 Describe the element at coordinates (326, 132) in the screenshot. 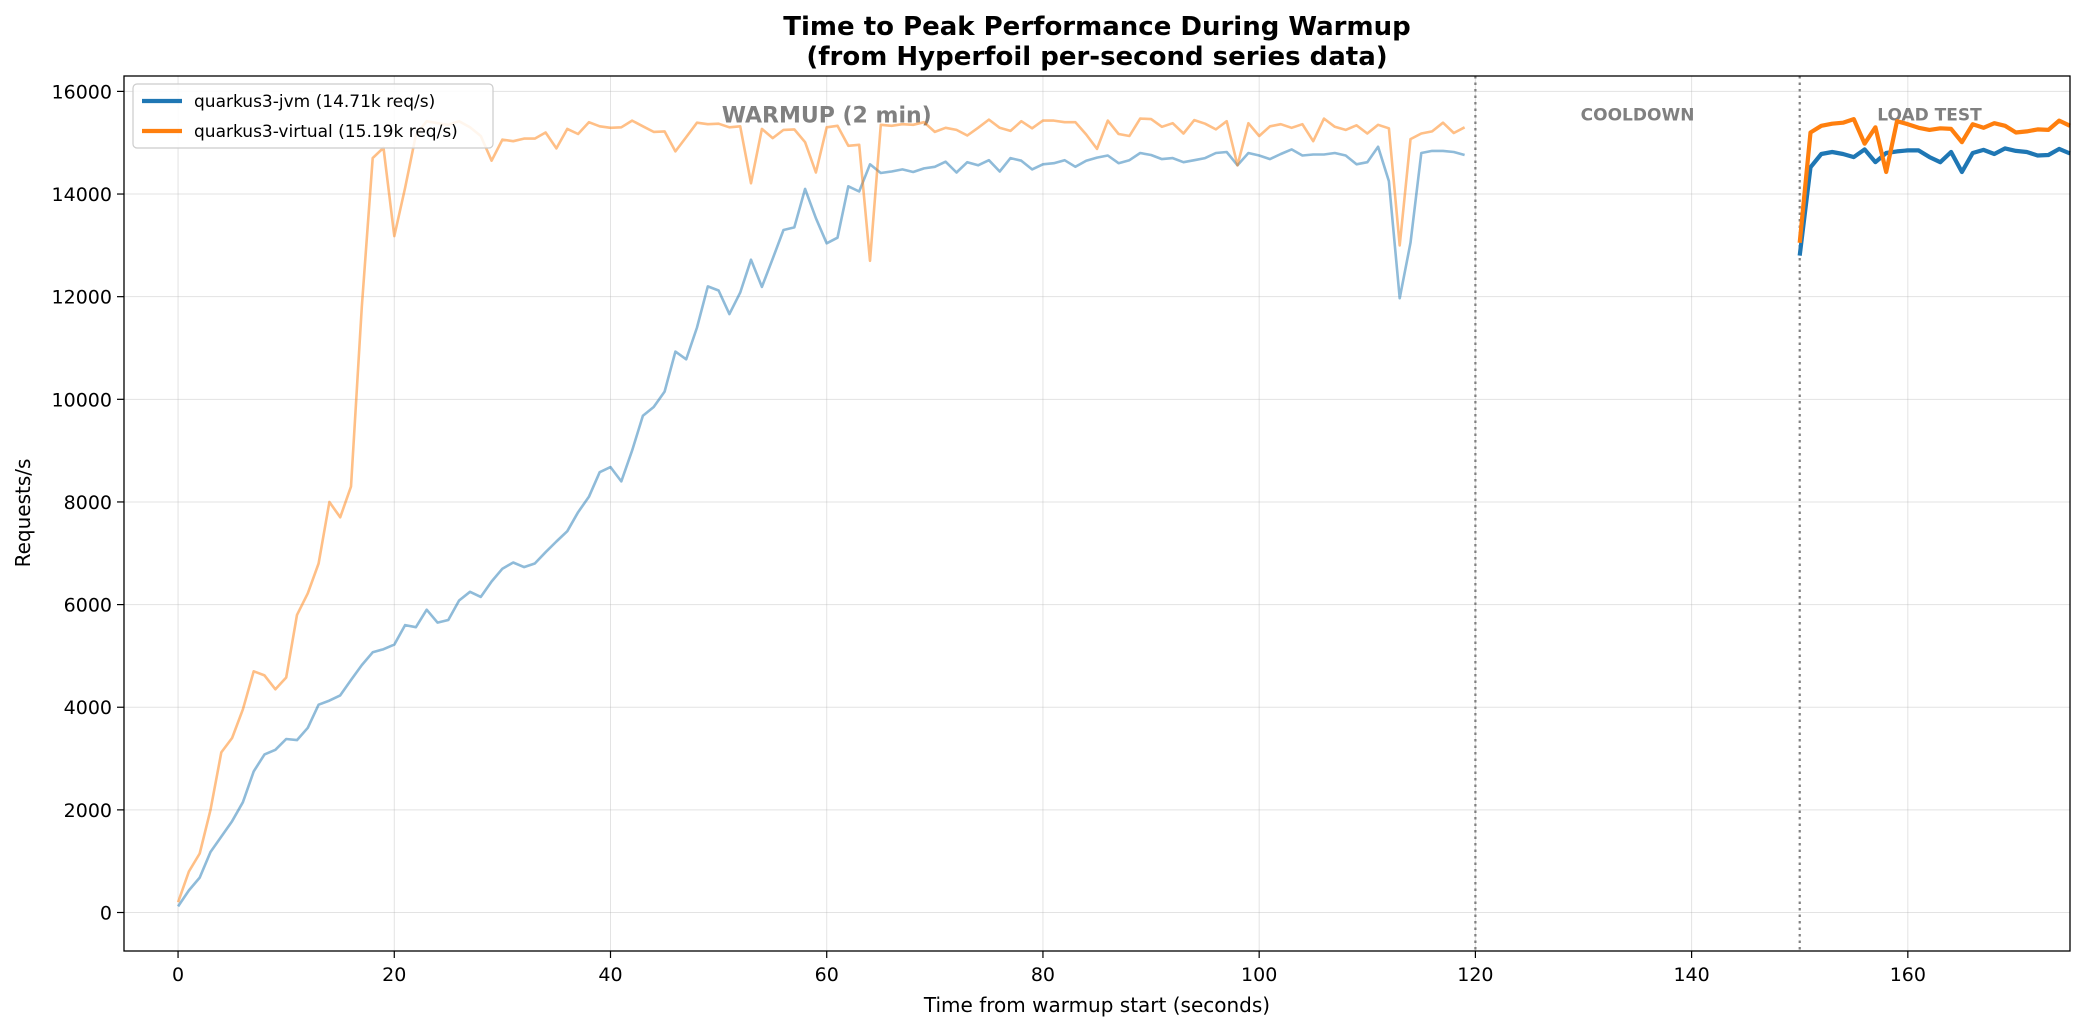

I see `legend-label: quarkus3-virtual (15.19k req/s)` at that location.